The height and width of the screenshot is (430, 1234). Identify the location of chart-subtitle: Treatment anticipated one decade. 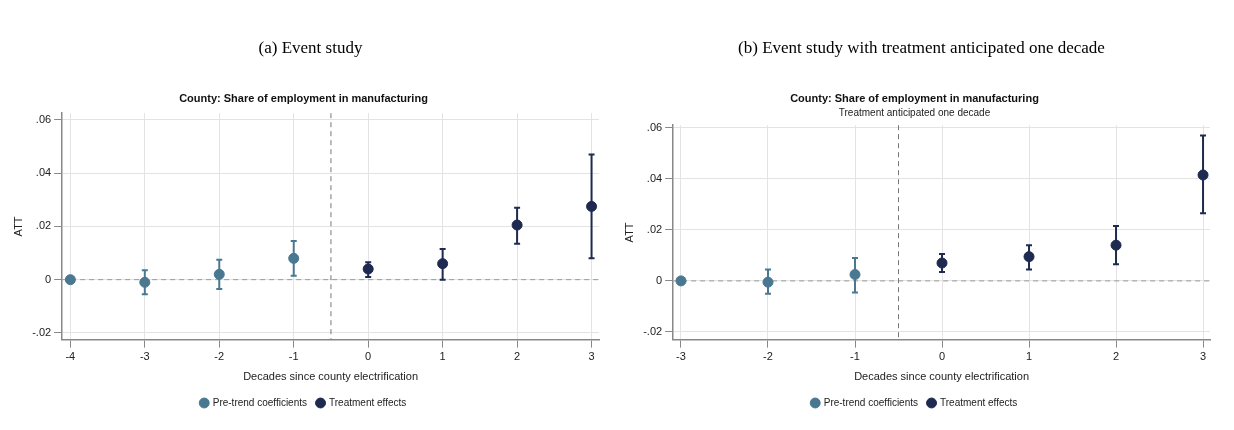
(914, 112).